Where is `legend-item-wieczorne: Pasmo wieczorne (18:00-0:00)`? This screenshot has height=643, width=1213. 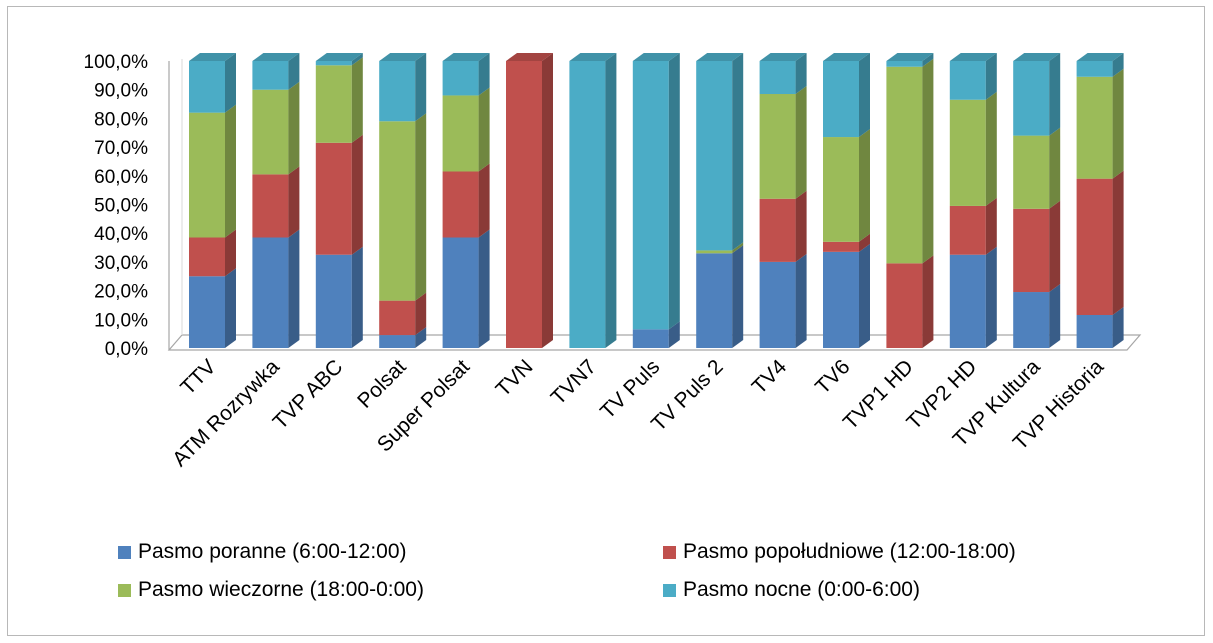 legend-item-wieczorne: Pasmo wieczorne (18:00-0:00) is located at coordinates (271, 590).